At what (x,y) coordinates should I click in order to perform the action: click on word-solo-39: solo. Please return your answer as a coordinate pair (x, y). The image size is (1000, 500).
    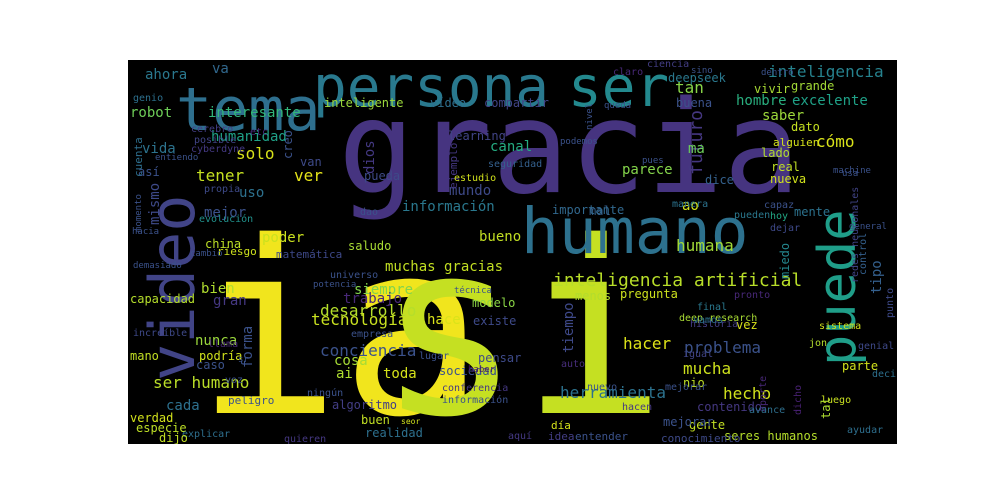
    Looking at the image, I should click on (255, 153).